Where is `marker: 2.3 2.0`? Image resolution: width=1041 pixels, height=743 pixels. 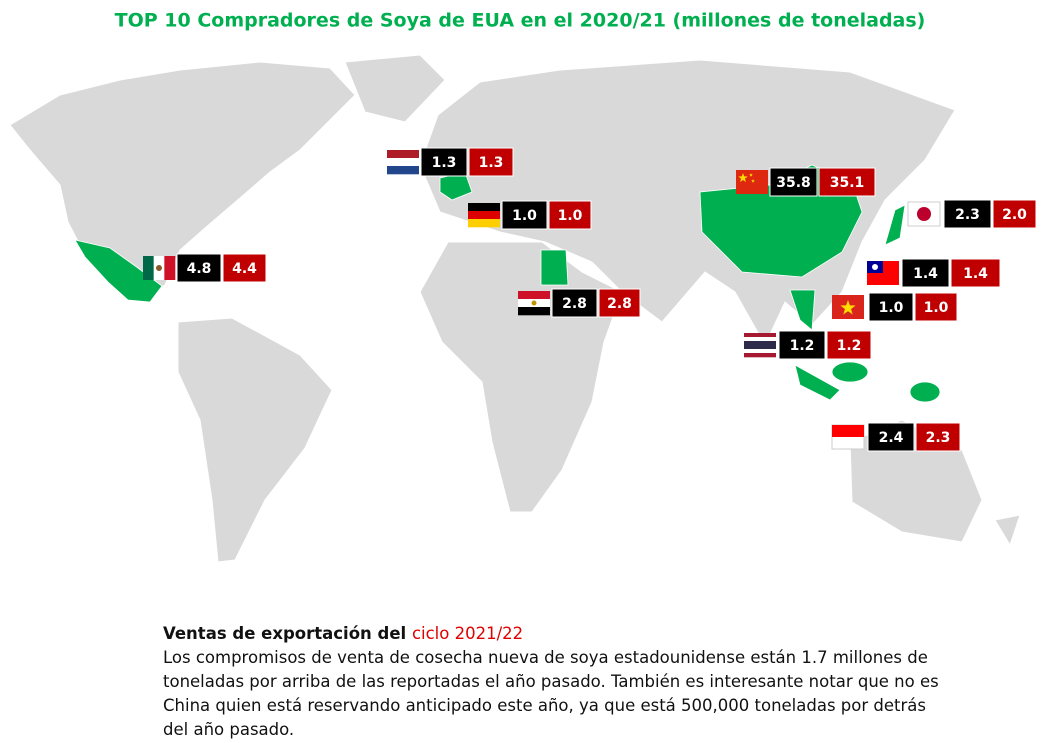
marker: 2.3 2.0 is located at coordinates (972, 214).